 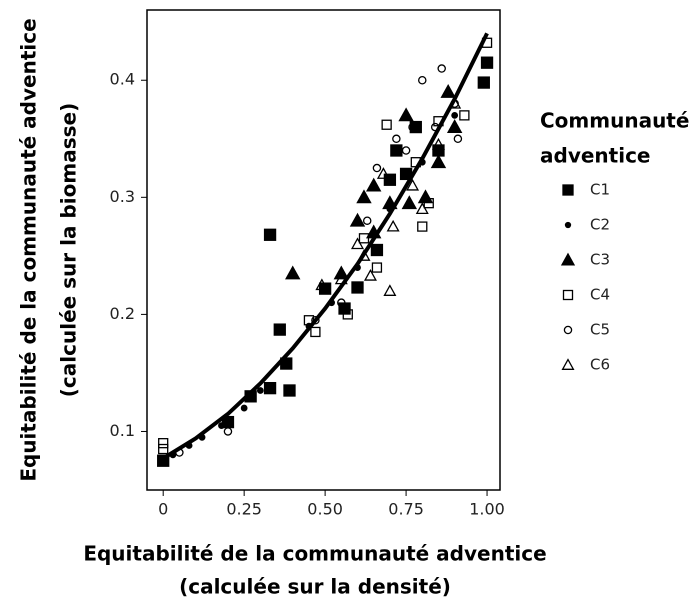 I want to click on x-axis-label: (calculée sur la densité), so click(x=315, y=587).